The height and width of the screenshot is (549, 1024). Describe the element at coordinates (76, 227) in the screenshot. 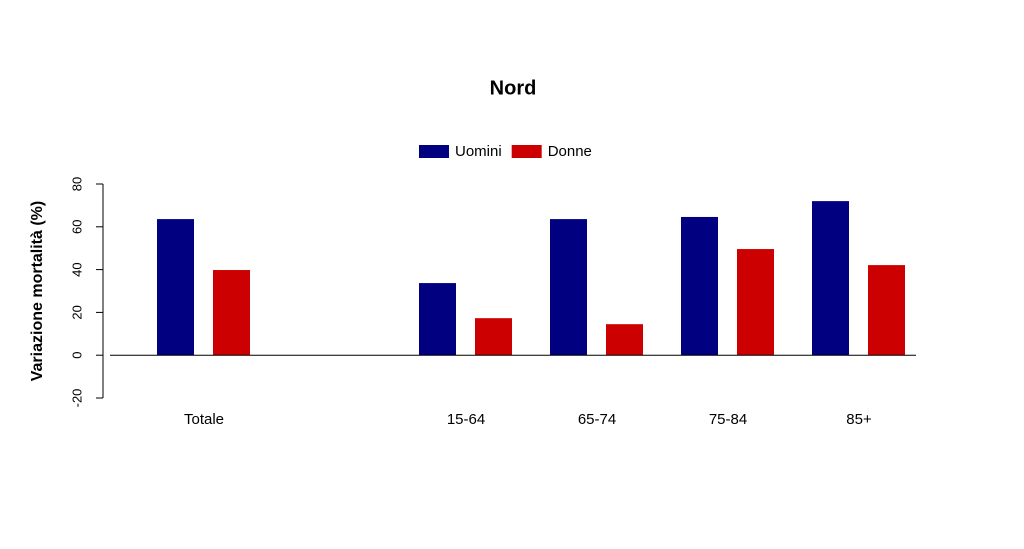

I see `y-tick-label: 60` at that location.